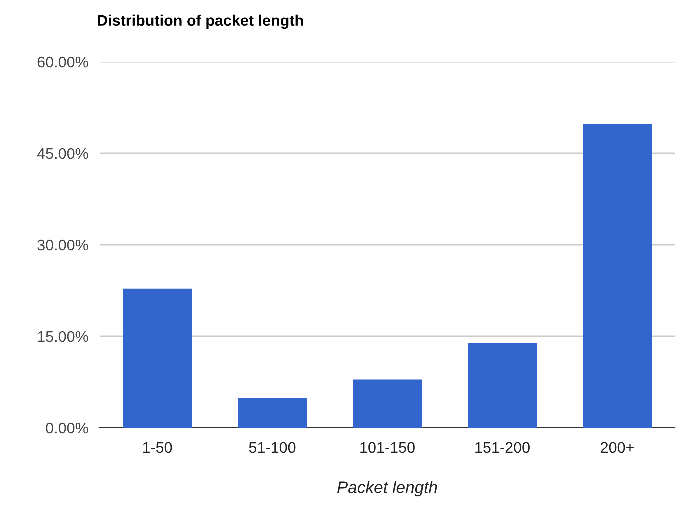 The width and height of the screenshot is (681, 510). What do you see at coordinates (617, 448) in the screenshot?
I see `x-tick-label: 200+` at bounding box center [617, 448].